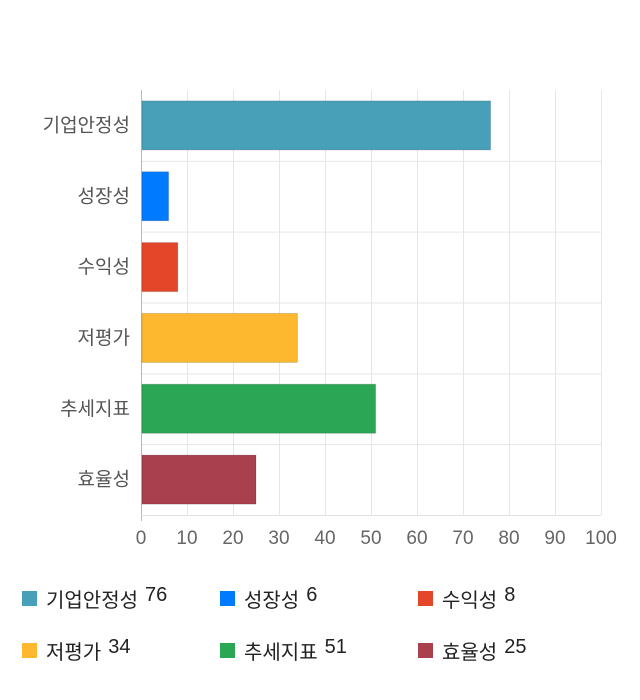 This screenshot has height=700, width=640. Describe the element at coordinates (515, 646) in the screenshot. I see `legend-value: 25` at that location.